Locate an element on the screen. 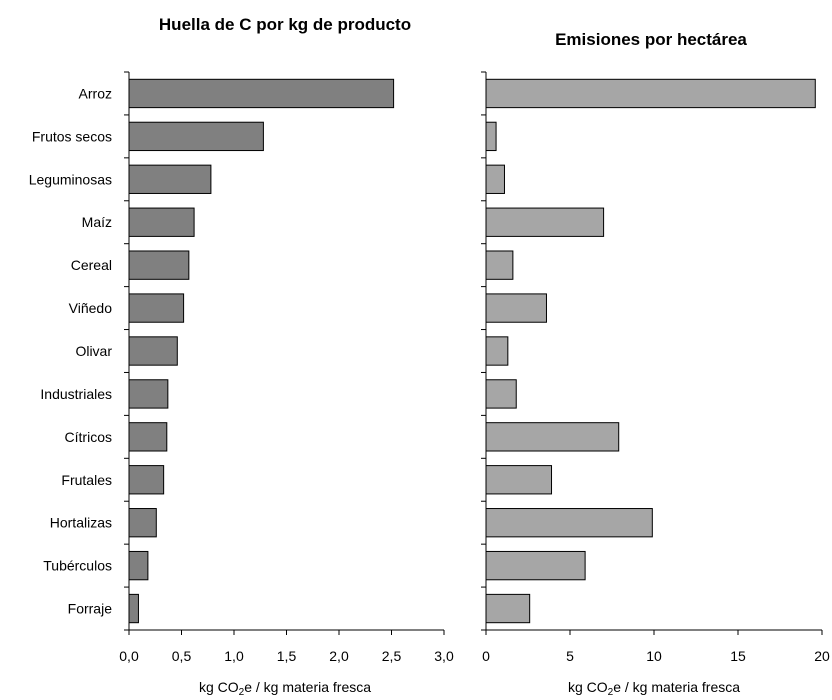 The height and width of the screenshot is (700, 832). category-label-3: Maíz is located at coordinates (97, 222).